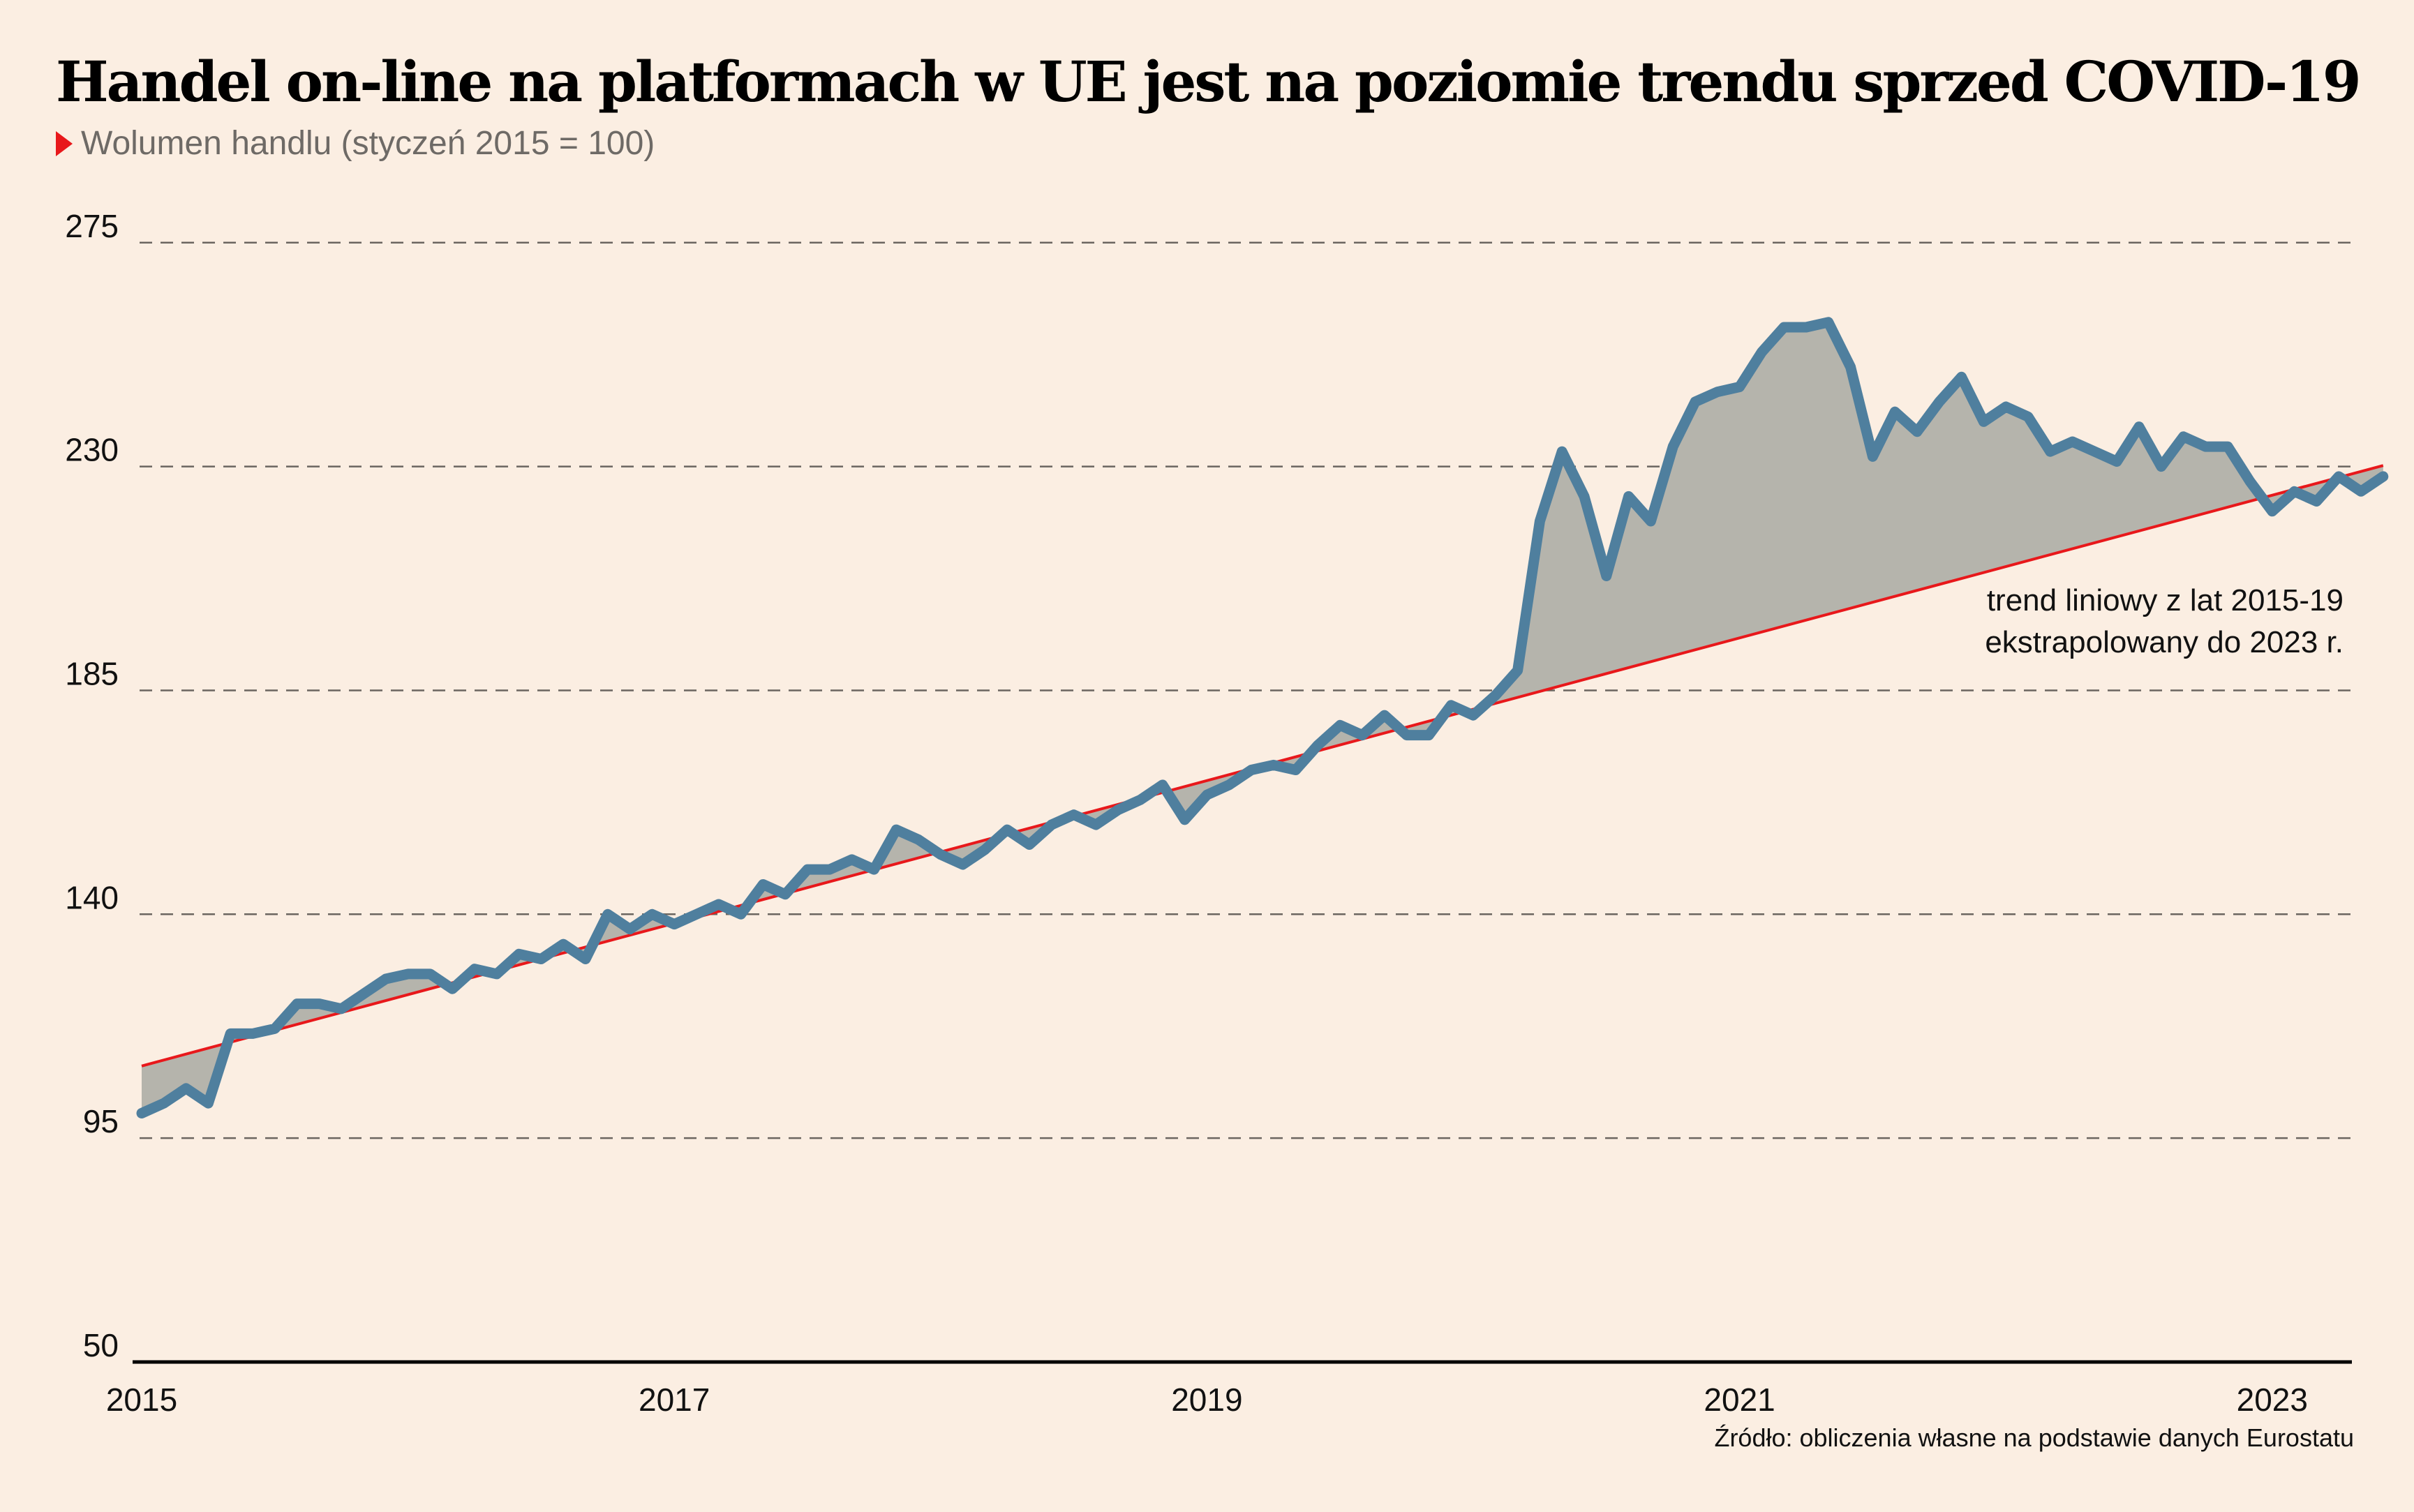 The width and height of the screenshot is (2414, 1512). I want to click on triangle-marker-icon, so click(64, 143).